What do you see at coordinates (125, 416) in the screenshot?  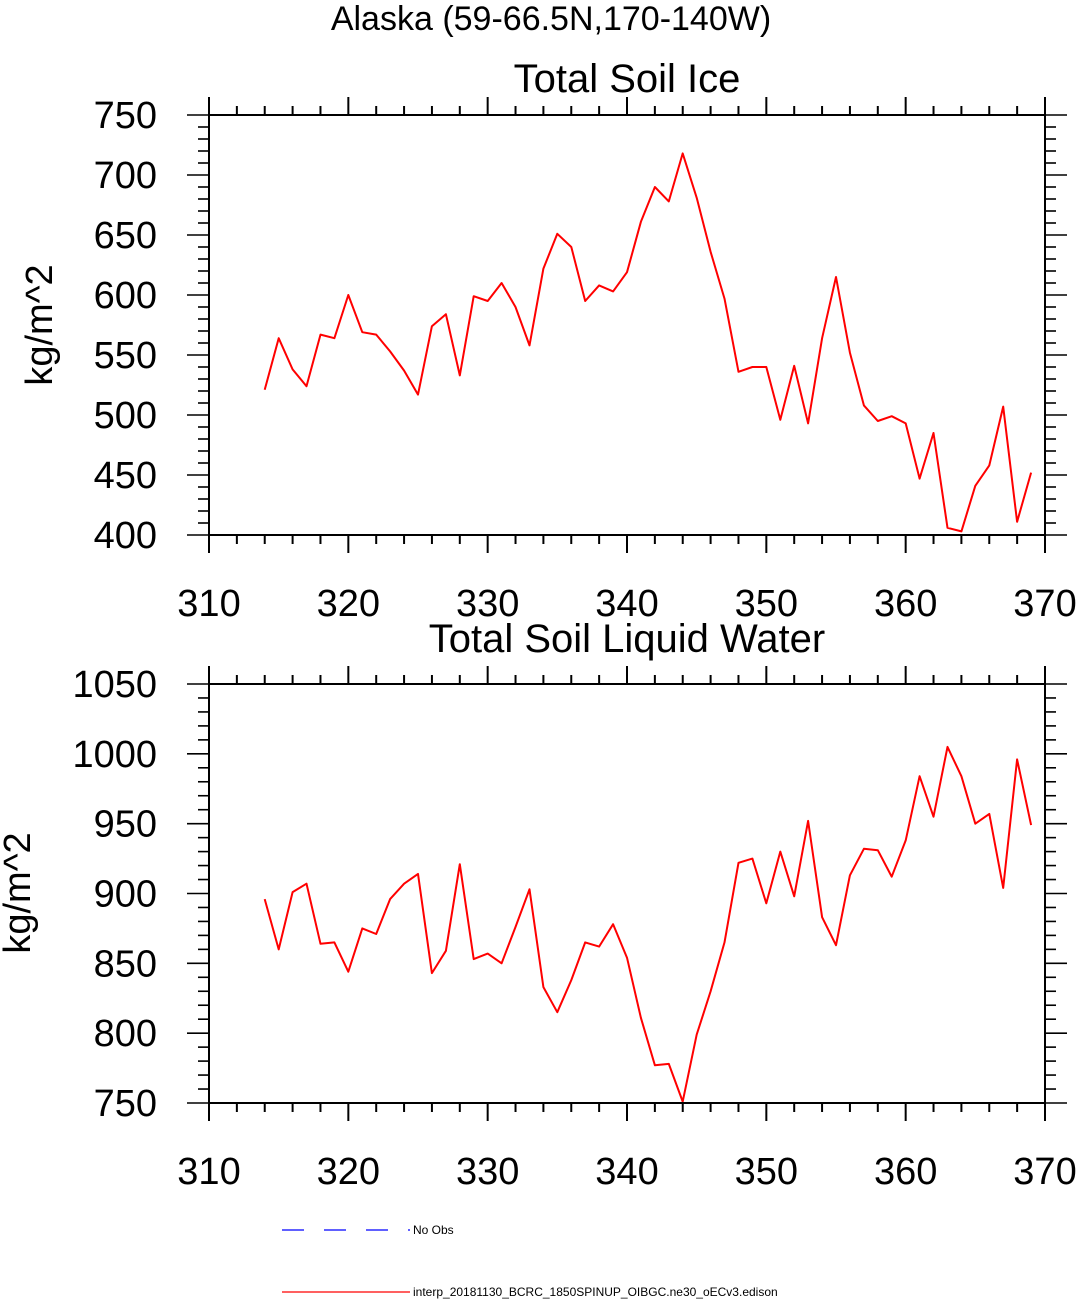 I see `y-tick-label: 500` at bounding box center [125, 416].